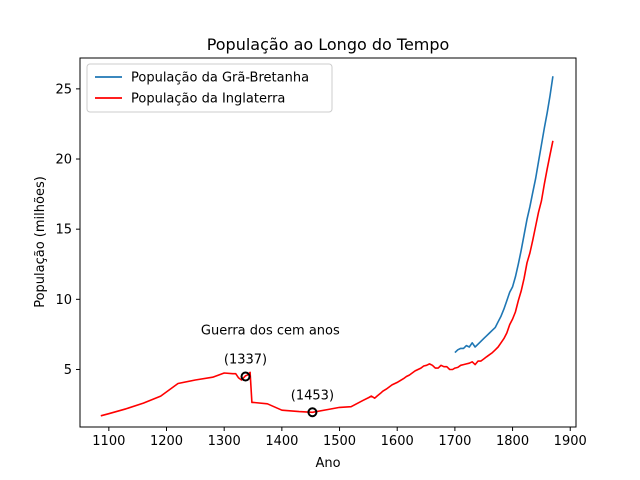  What do you see at coordinates (63, 89) in the screenshot?
I see `y-tick-label: 25` at bounding box center [63, 89].